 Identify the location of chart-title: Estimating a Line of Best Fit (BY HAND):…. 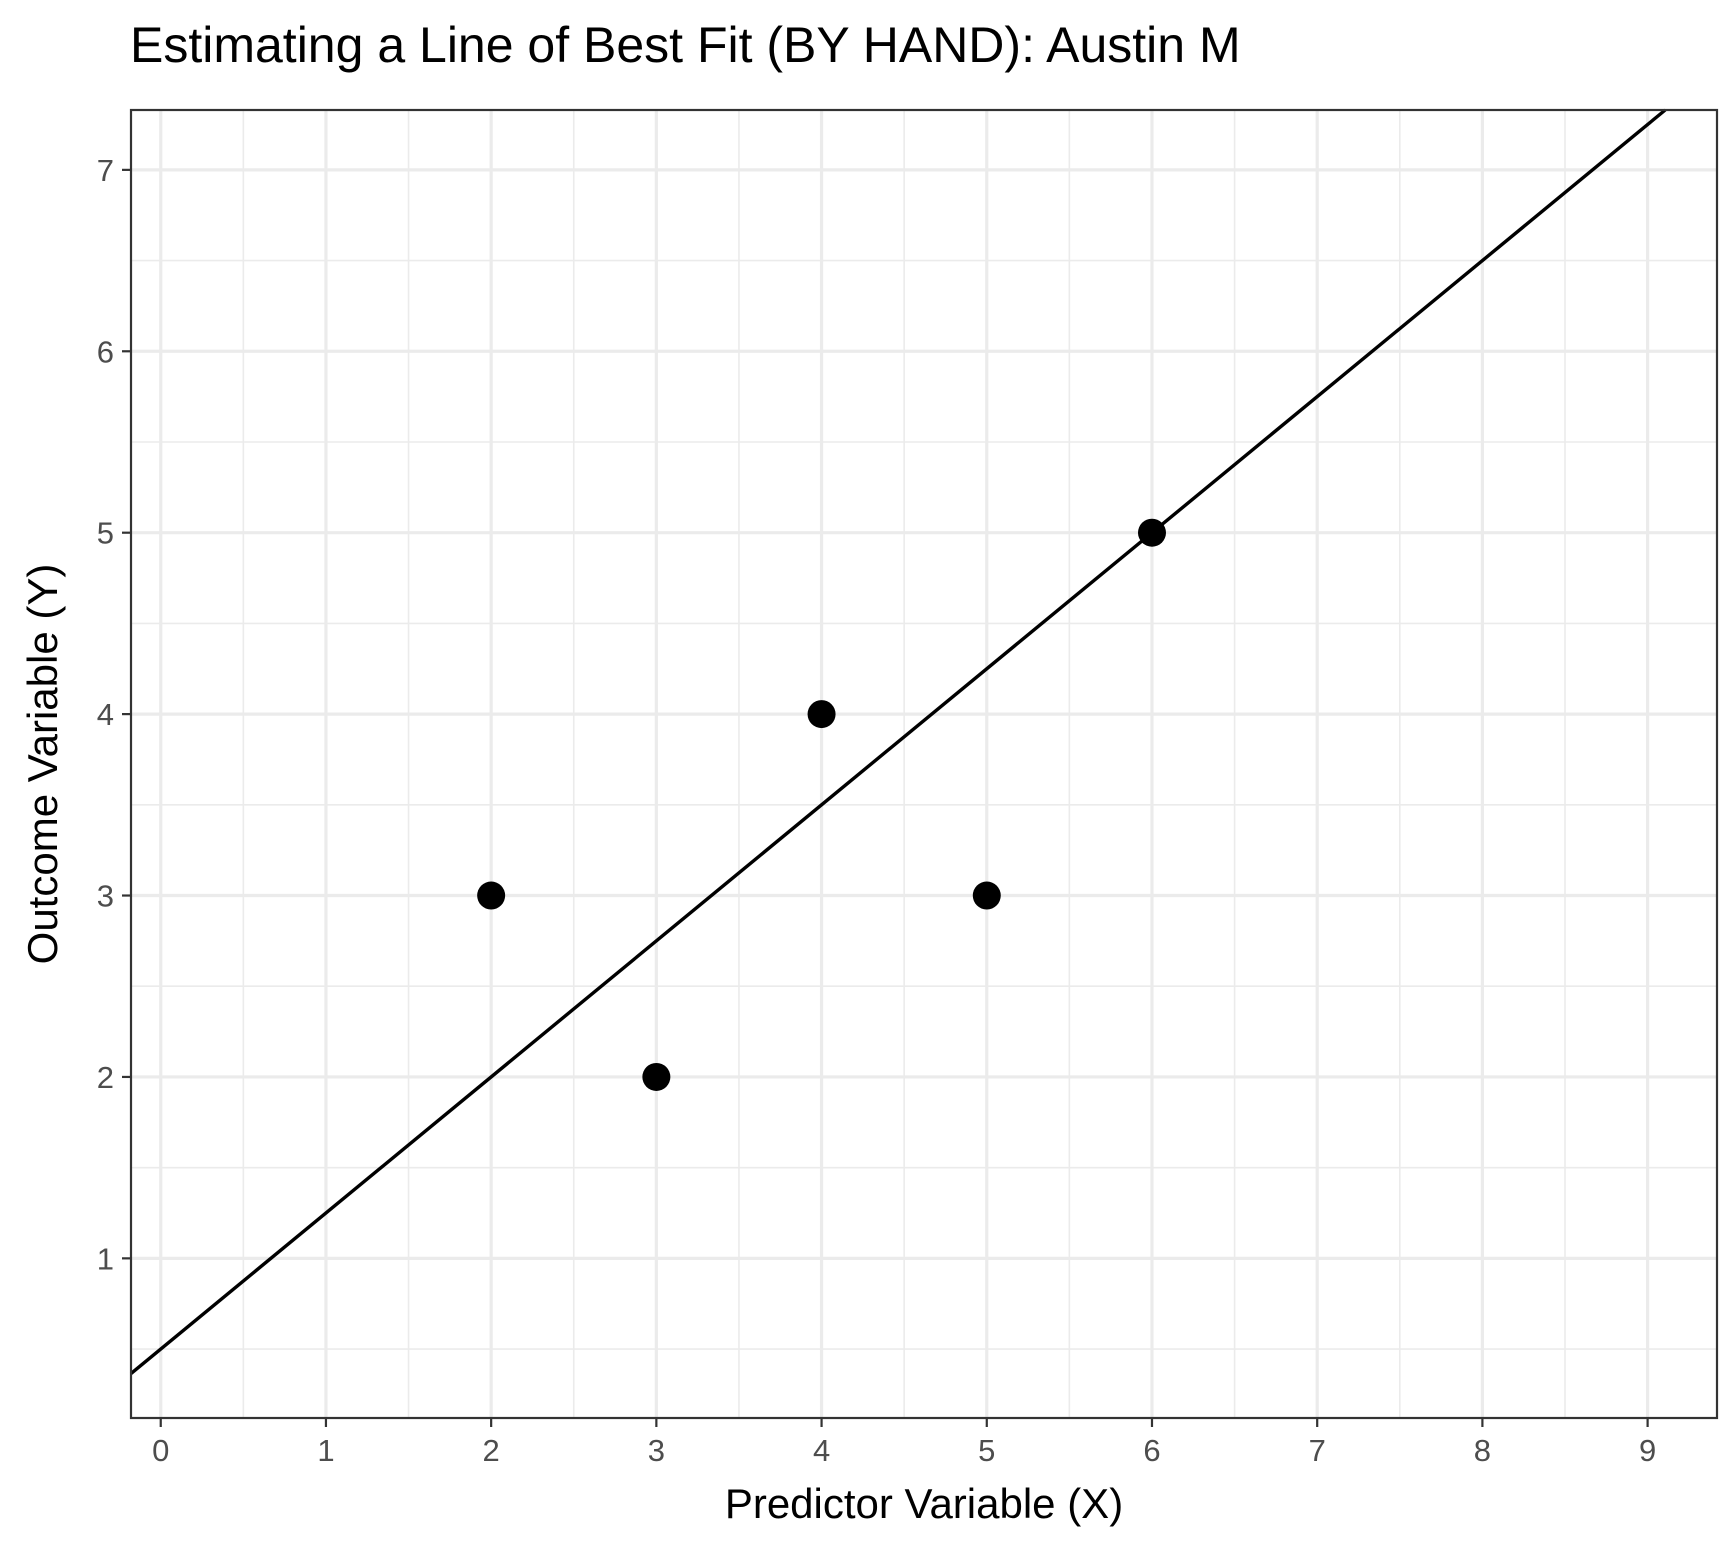
(685, 45).